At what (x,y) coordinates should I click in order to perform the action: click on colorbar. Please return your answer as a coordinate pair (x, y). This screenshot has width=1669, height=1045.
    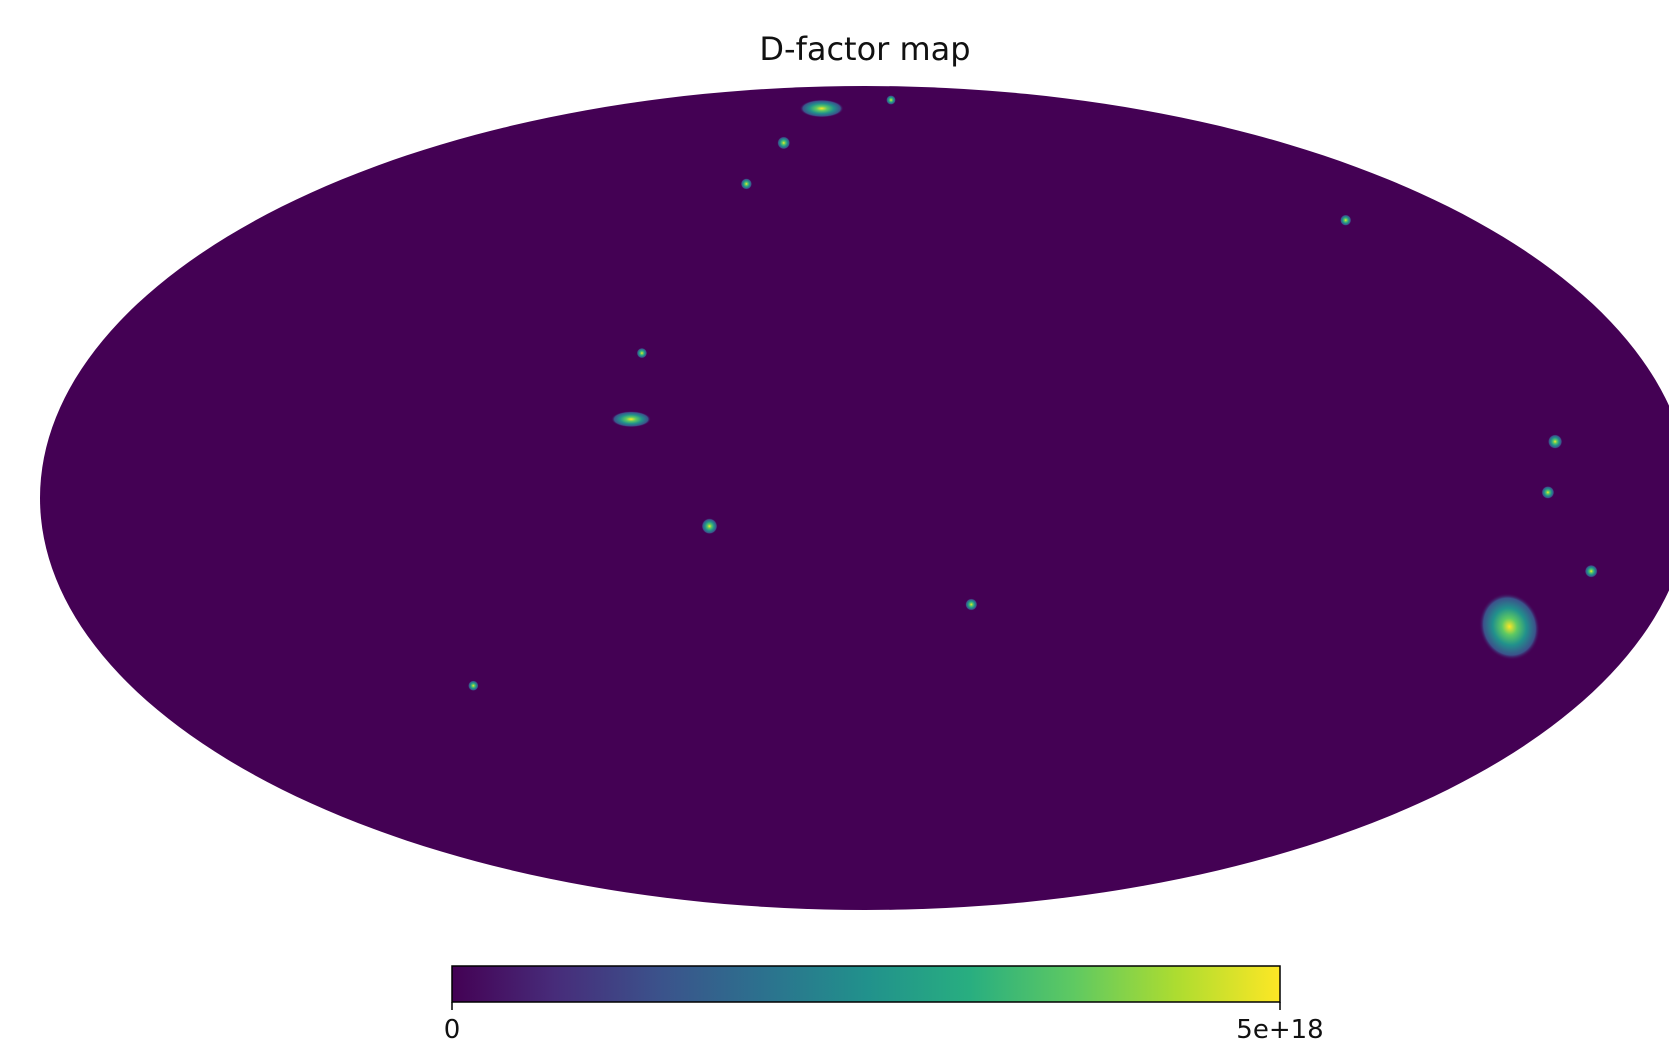
    Looking at the image, I should click on (866, 984).